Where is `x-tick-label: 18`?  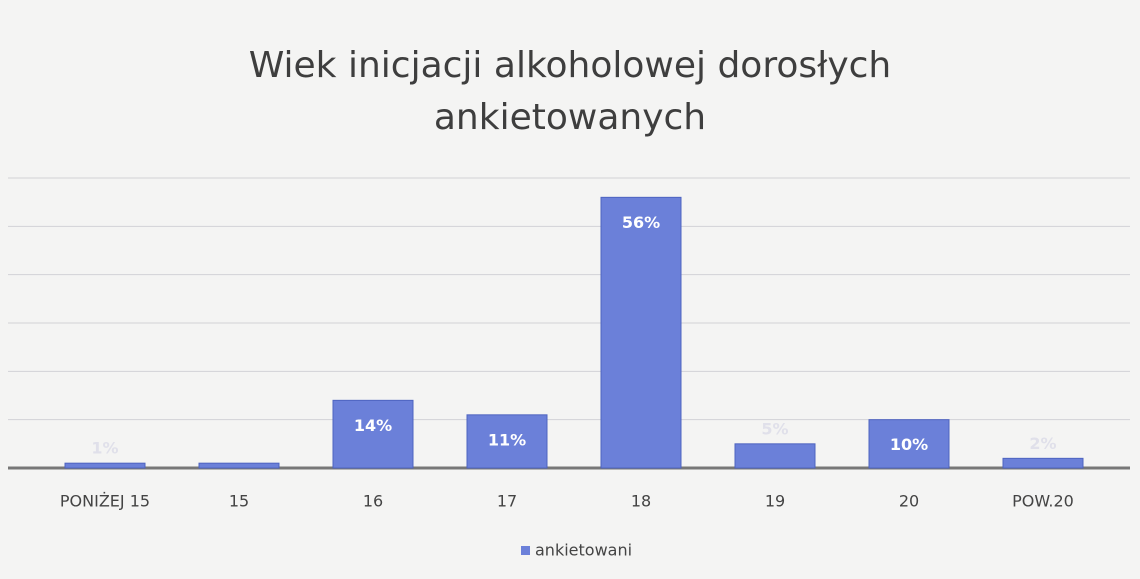
x-tick-label: 18 is located at coordinates (641, 501).